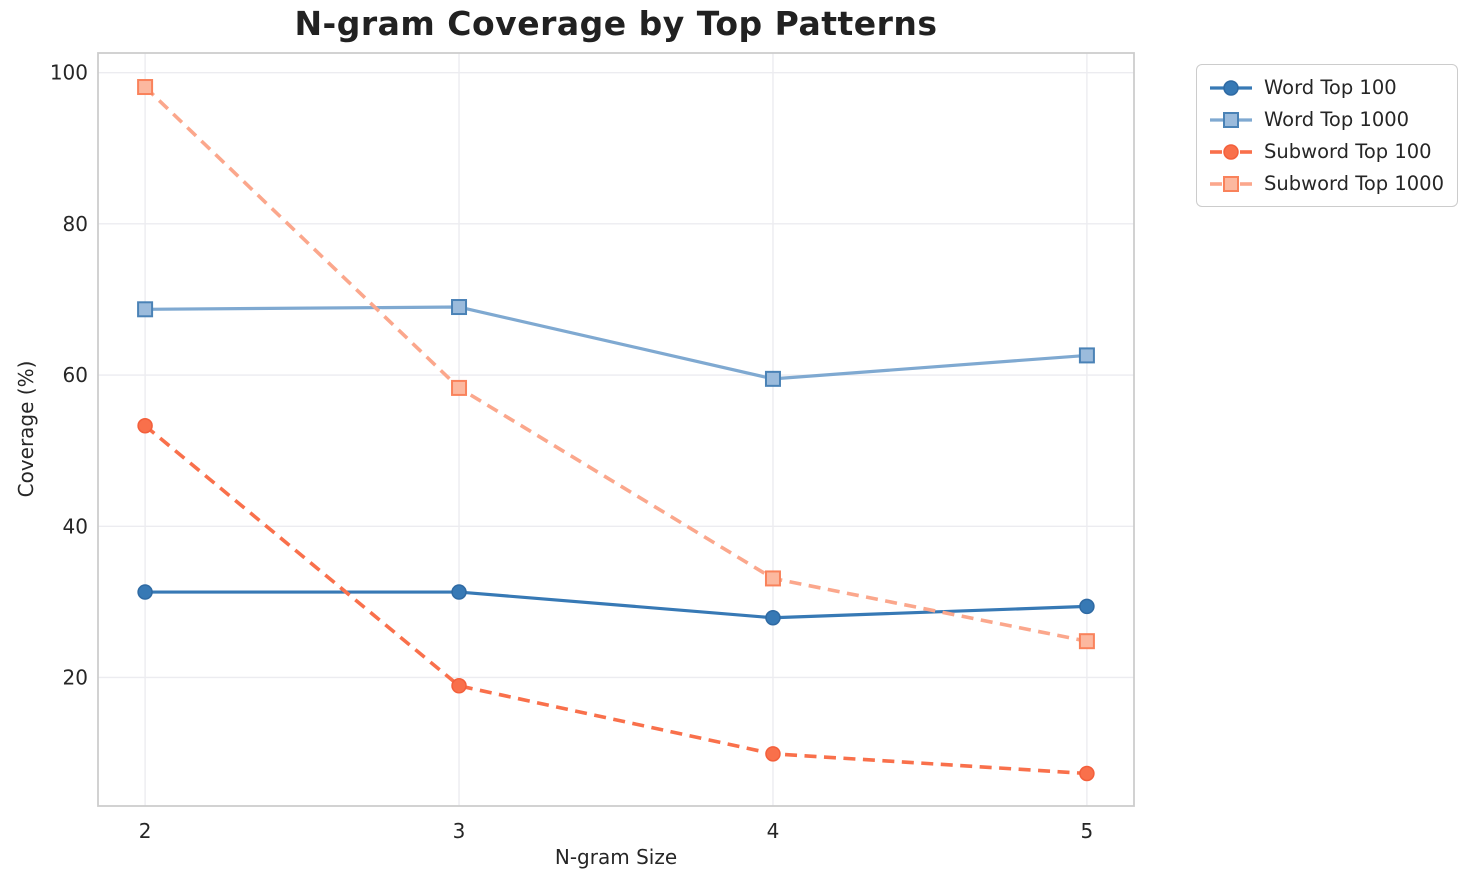 This screenshot has height=885, width=1478. Describe the element at coordinates (616, 23) in the screenshot. I see `chart-title: N-gram Coverage by Top Patterns` at that location.